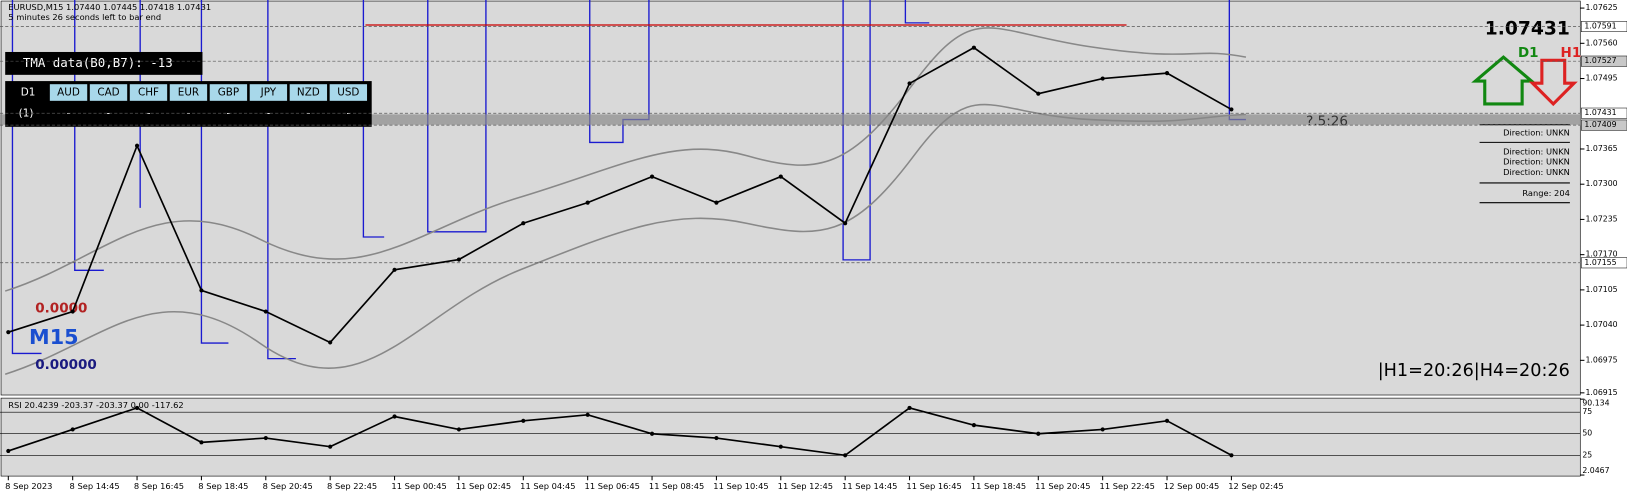 Image resolution: width=1627 pixels, height=500 pixels. I want to click on price-level-label: 1.07409, so click(1600, 124).